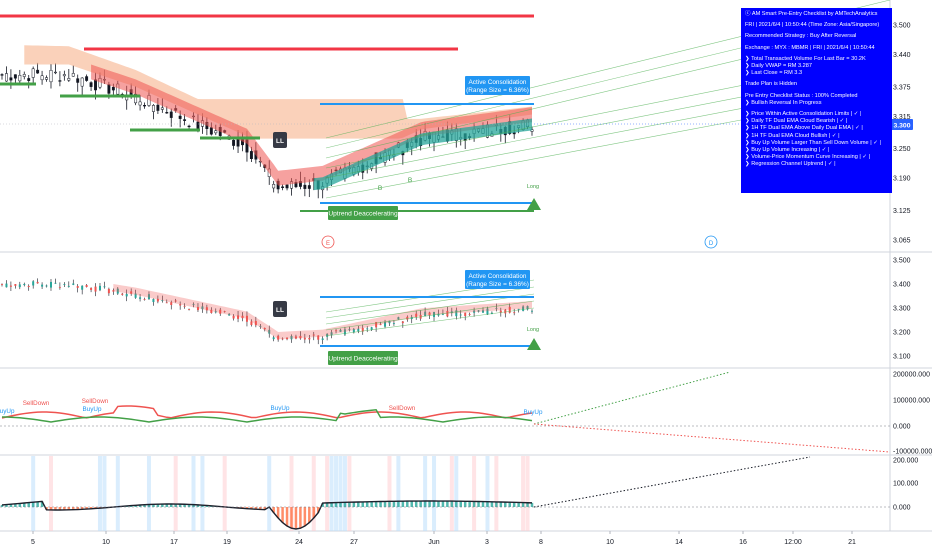 The image size is (932, 550). Describe the element at coordinates (852, 542) in the screenshot. I see `x-tick-label: 21` at that location.